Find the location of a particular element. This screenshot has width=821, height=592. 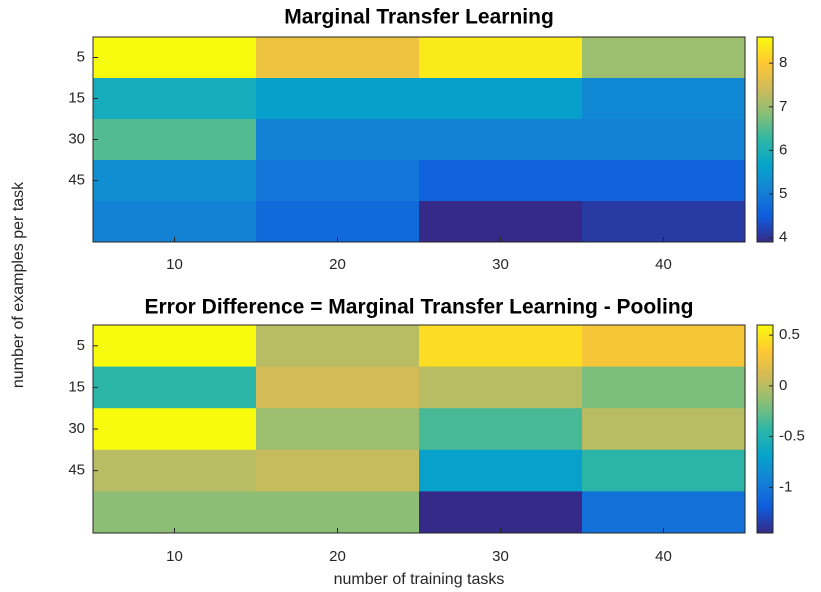

colorbar-tick-label: 7 is located at coordinates (783, 106).